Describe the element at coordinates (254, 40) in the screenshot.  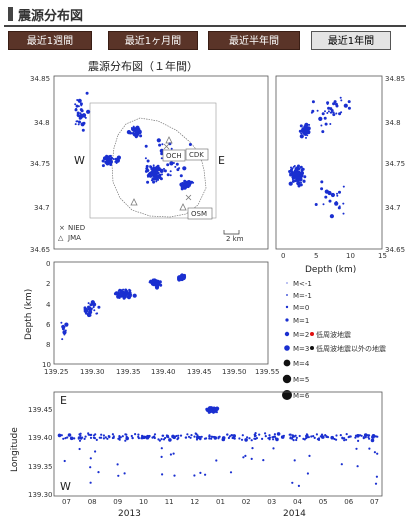
I see `tab-half-year: 最近半年間` at that location.